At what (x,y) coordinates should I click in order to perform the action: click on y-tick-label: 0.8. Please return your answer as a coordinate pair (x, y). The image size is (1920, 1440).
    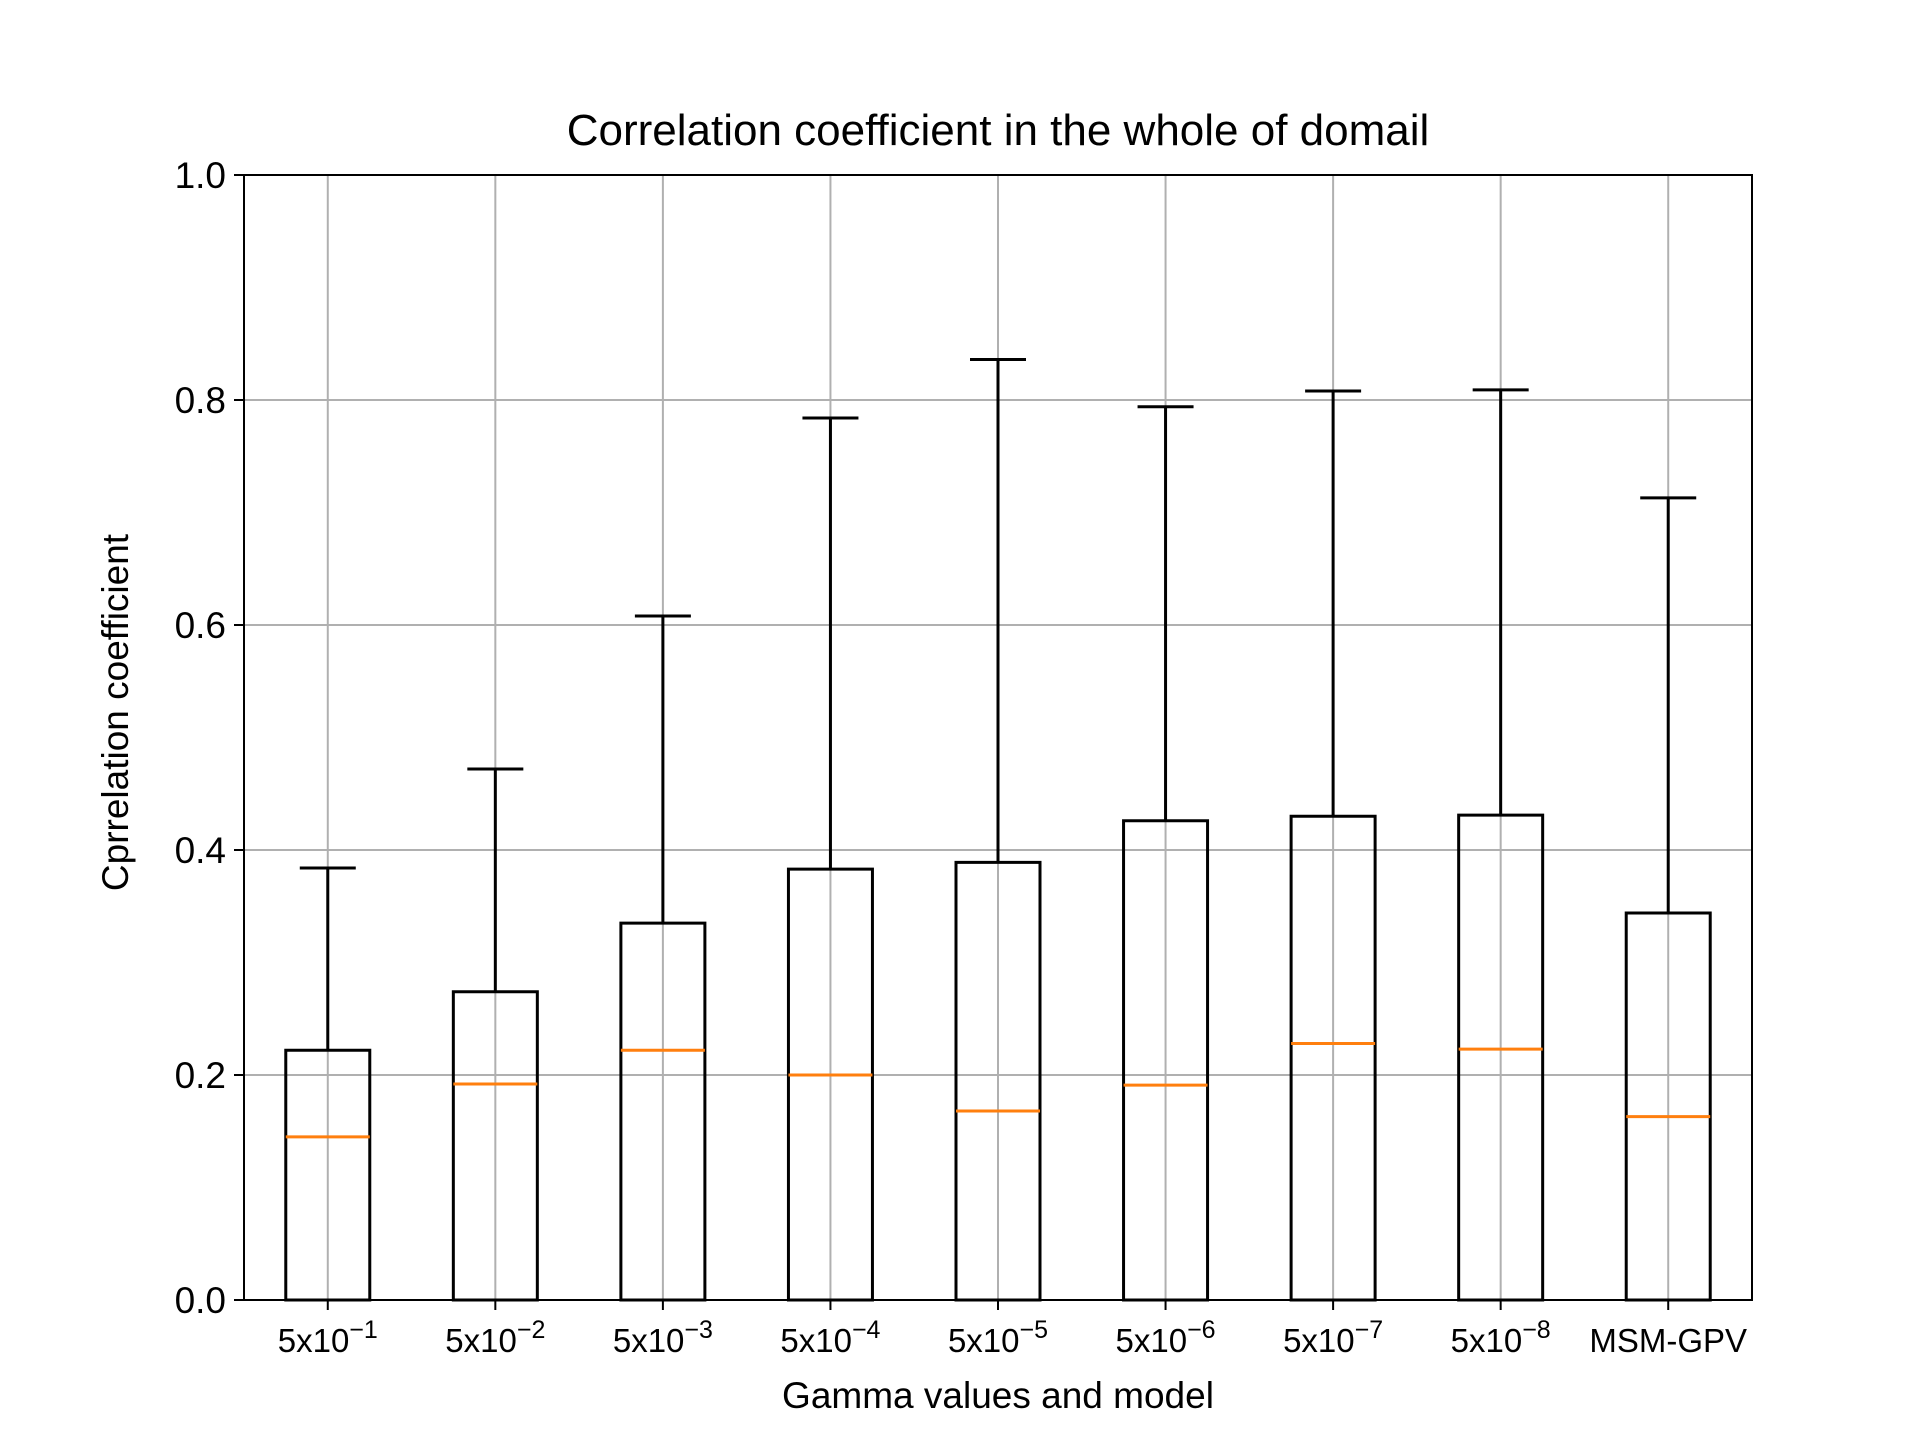
    Looking at the image, I should click on (200, 400).